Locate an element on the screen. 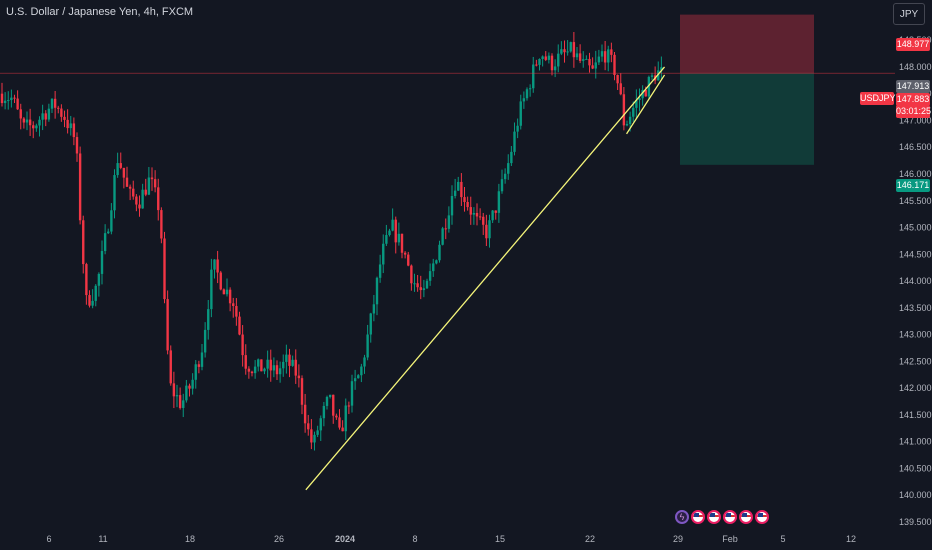 The image size is (932, 550). countdown-label: 03:01:25 is located at coordinates (914, 111).